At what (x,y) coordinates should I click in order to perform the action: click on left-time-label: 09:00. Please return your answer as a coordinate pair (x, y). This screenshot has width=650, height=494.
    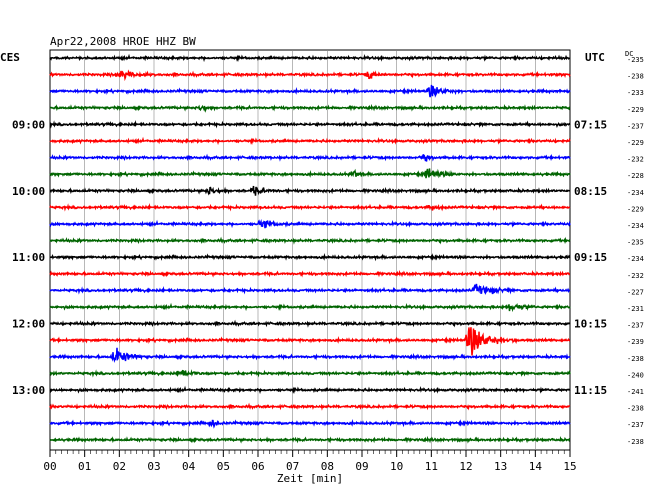
    Looking at the image, I should click on (28, 124).